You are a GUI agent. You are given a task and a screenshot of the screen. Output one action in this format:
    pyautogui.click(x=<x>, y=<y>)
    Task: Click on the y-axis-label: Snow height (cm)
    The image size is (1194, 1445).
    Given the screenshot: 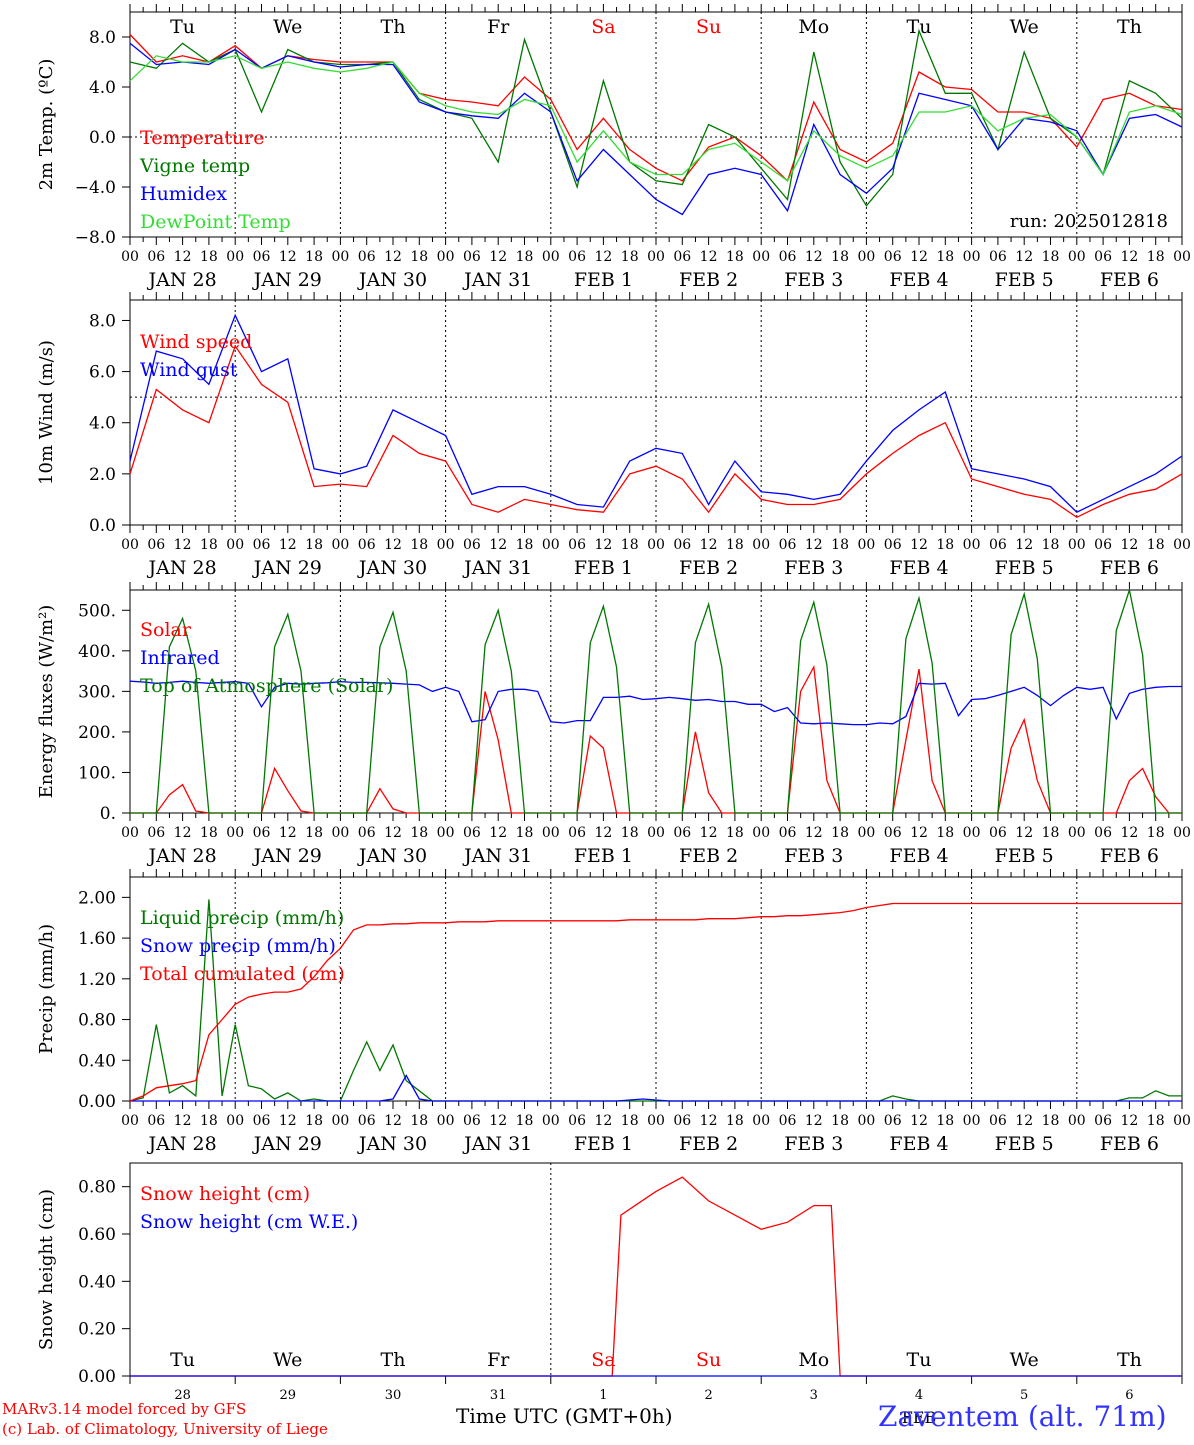 What is the action you would take?
    pyautogui.click(x=46, y=1269)
    